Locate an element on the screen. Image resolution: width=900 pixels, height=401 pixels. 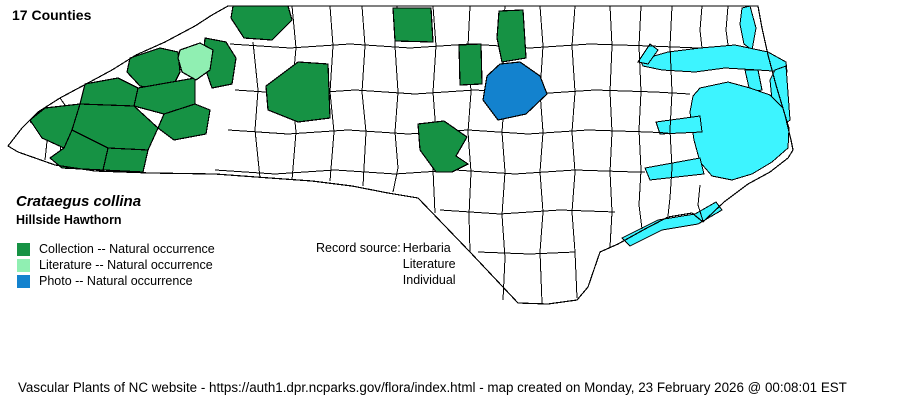
photo-swatch-icon is located at coordinates (23, 281).